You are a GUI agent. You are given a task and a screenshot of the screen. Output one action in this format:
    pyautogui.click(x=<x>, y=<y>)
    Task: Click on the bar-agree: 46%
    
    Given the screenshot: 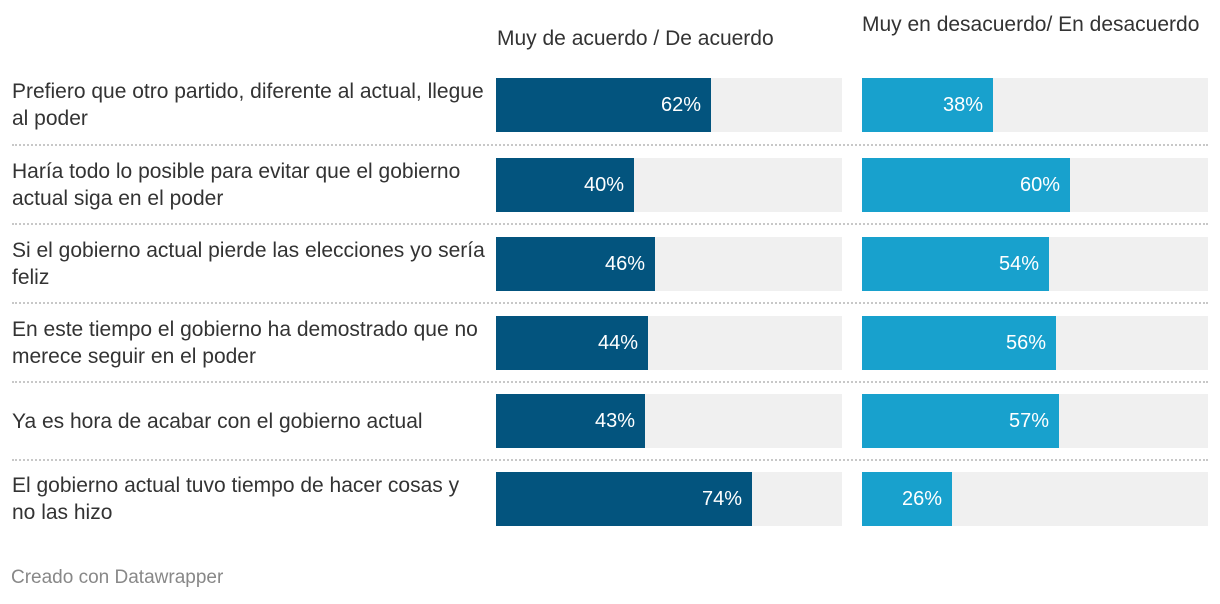 What is the action you would take?
    pyautogui.click(x=575, y=264)
    